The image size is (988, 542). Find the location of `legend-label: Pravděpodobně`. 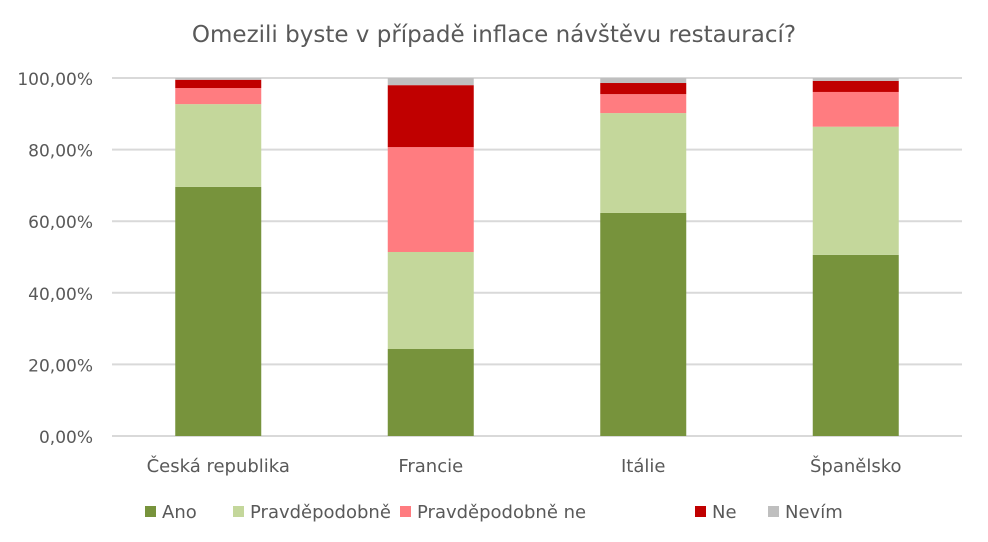

legend-label: Pravděpodobně is located at coordinates (320, 512).